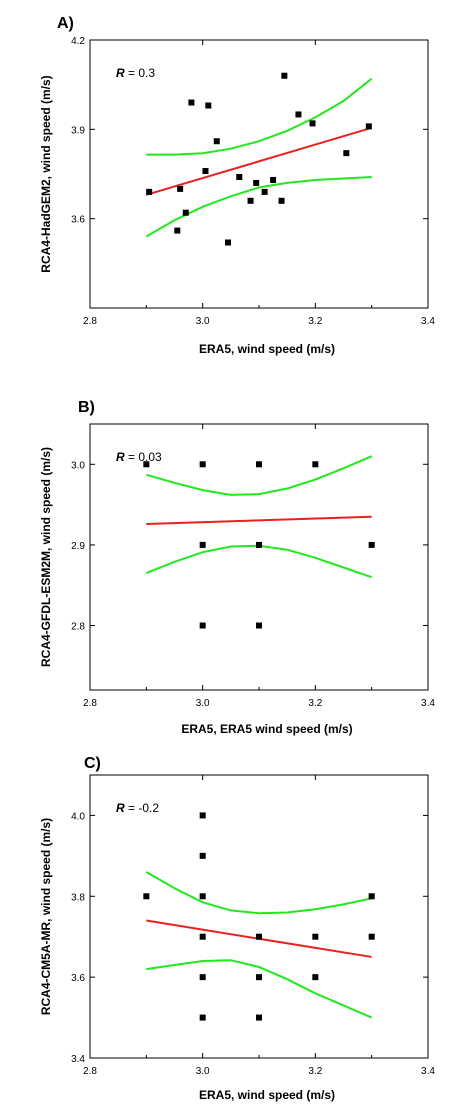 Image resolution: width=474 pixels, height=1115 pixels. I want to click on r-value: = 0.03, so click(143, 457).